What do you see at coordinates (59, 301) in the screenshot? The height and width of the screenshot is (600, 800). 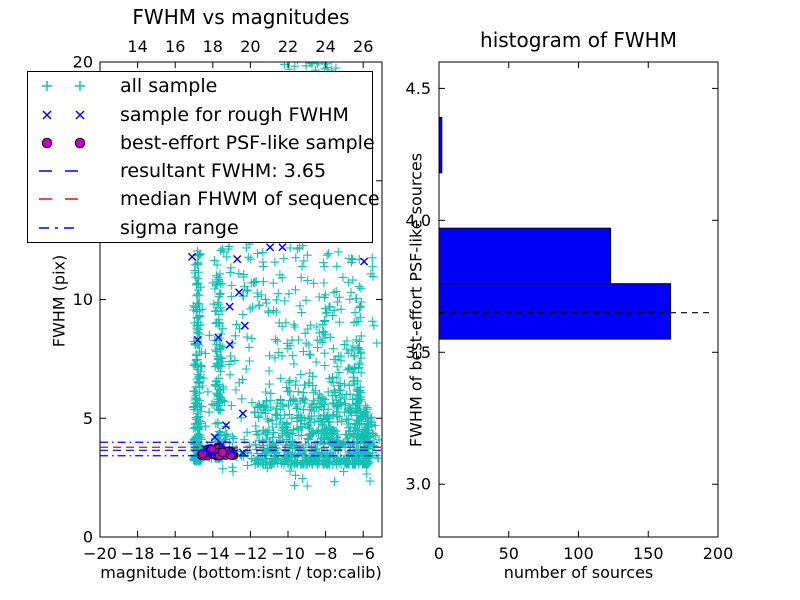 I see `left-plot-ylabel: FWHM (pix)` at bounding box center [59, 301].